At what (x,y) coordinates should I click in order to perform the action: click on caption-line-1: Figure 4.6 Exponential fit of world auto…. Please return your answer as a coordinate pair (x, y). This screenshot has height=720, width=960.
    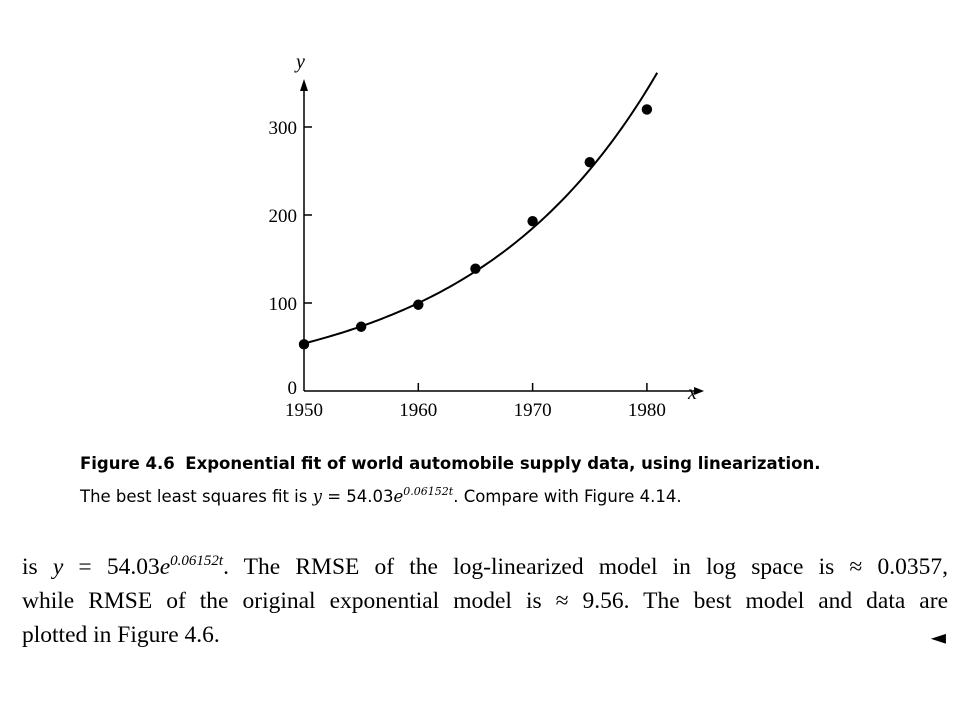
    Looking at the image, I should click on (450, 464).